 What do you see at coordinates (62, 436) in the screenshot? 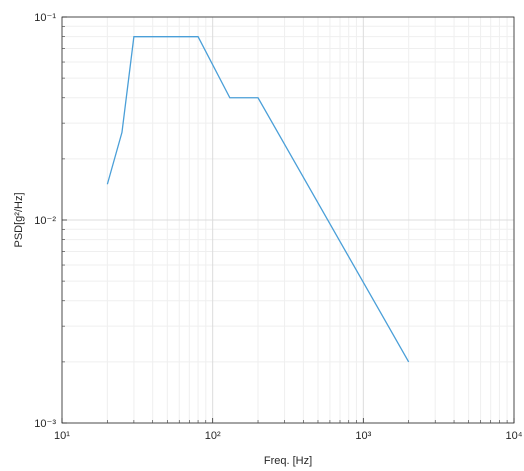
I see `x-tick-label: 10¹` at bounding box center [62, 436].